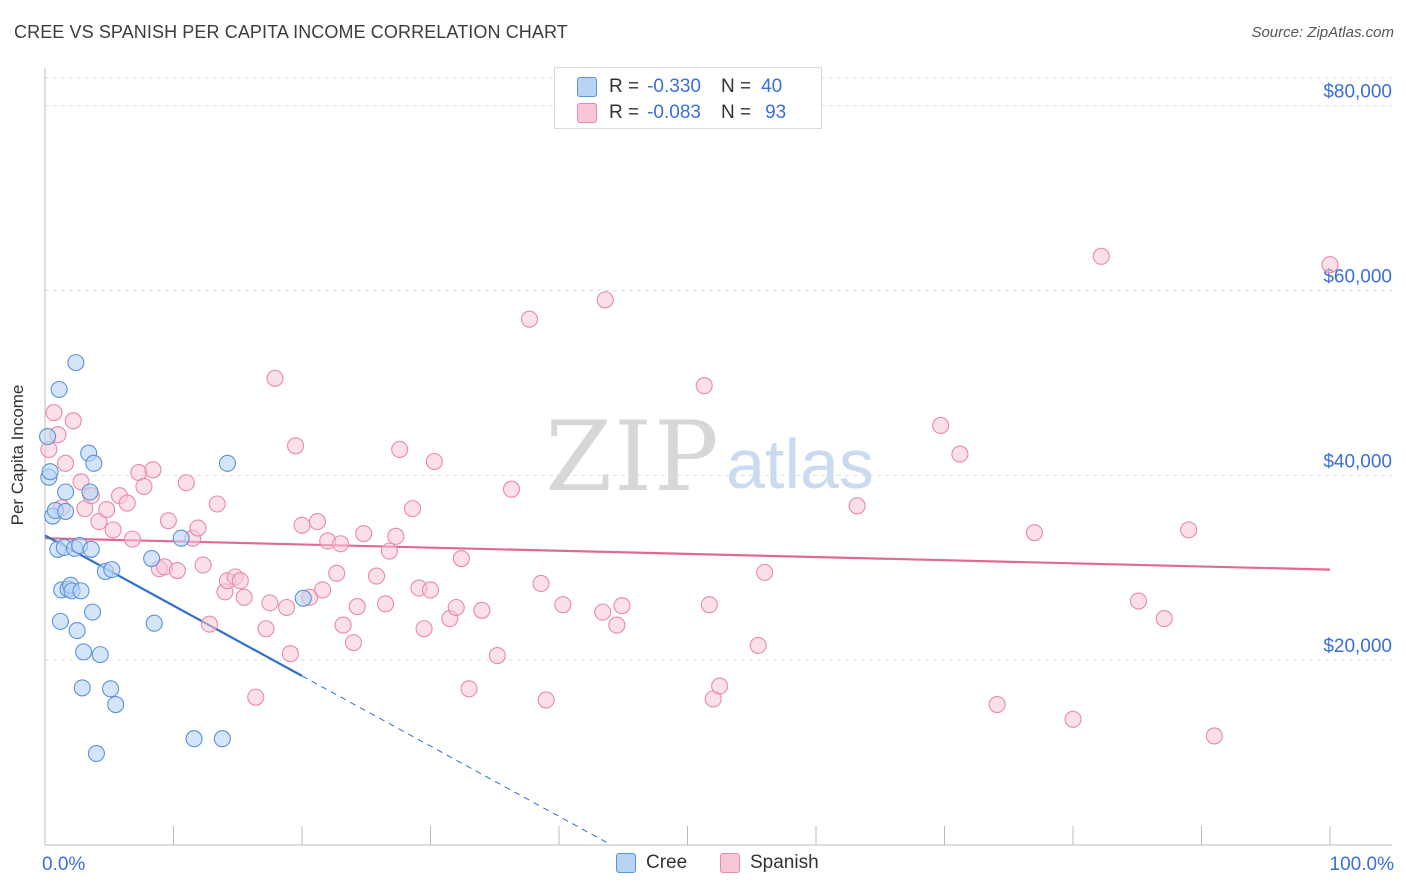  I want to click on cree-trend-line, so click(173, 605).